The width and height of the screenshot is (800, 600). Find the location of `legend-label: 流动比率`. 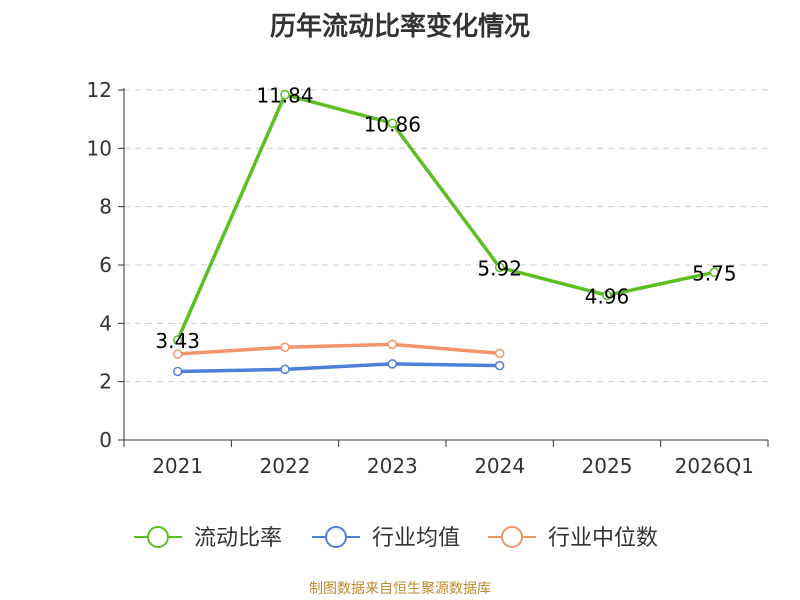

legend-label: 流动比率 is located at coordinates (238, 538).